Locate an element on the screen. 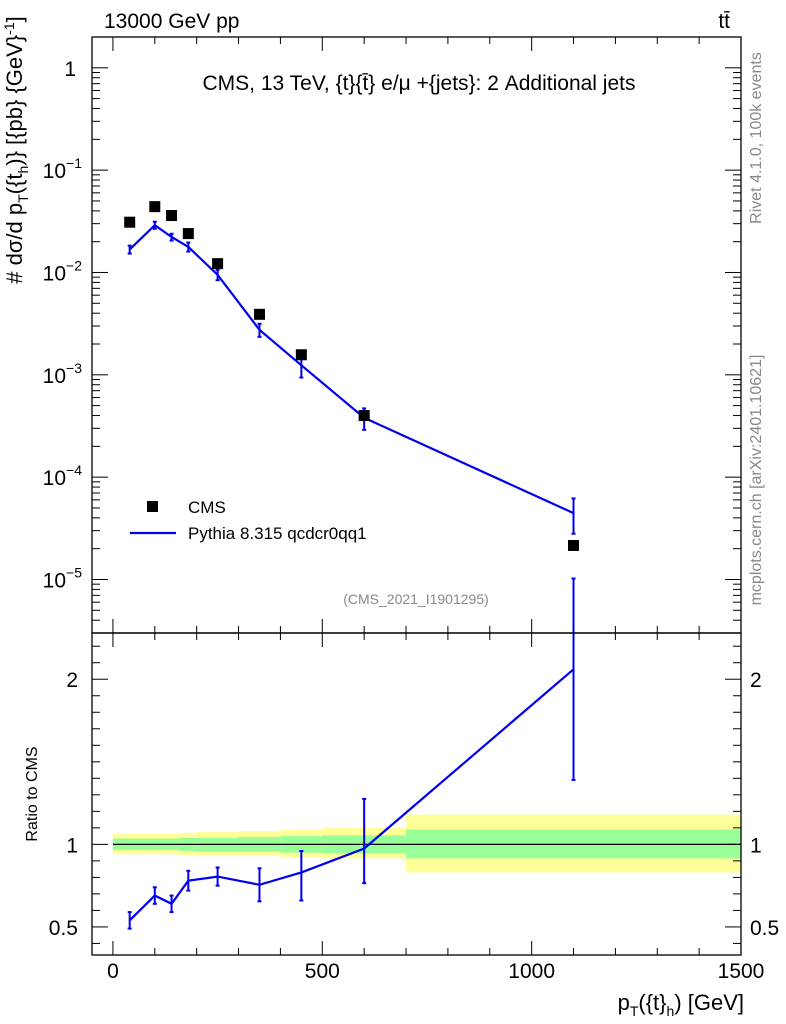 The width and height of the screenshot is (786, 1024). mcplots-label: mcplots.cern.ch [arXiv:2401.10621] is located at coordinates (756, 480).